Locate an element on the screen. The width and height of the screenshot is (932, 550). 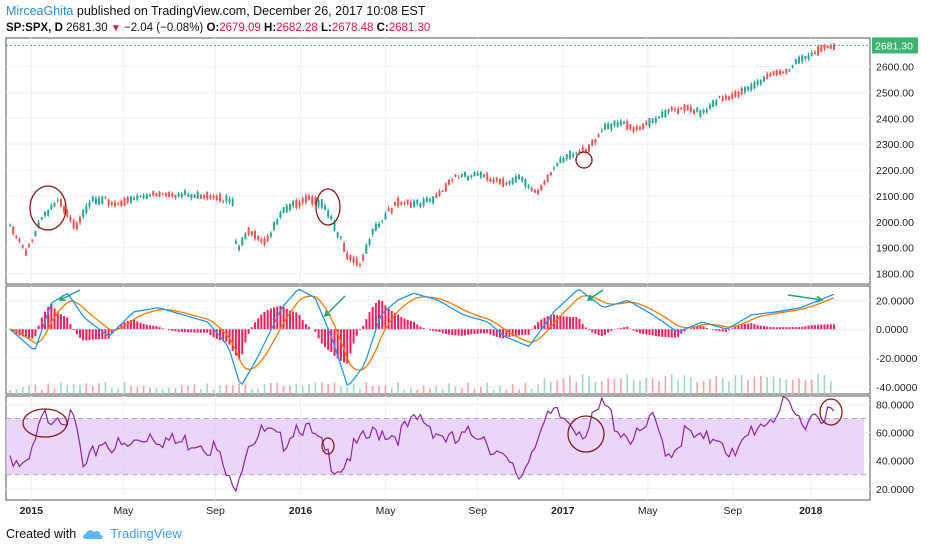
tradingview-brand-link: TradingView is located at coordinates (146, 533).